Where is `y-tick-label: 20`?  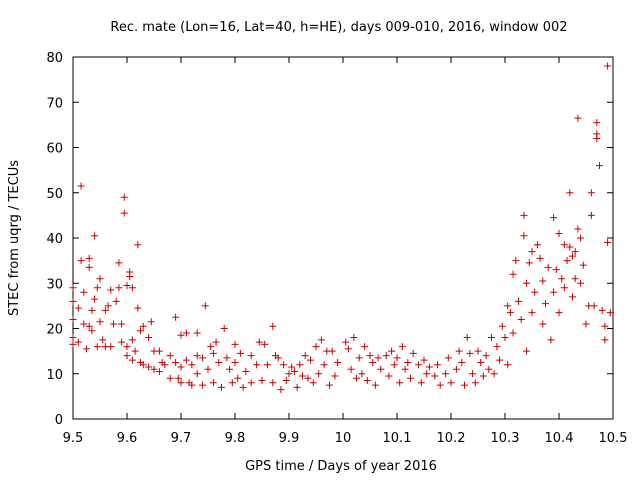 y-tick-label: 20 is located at coordinates (54, 330).